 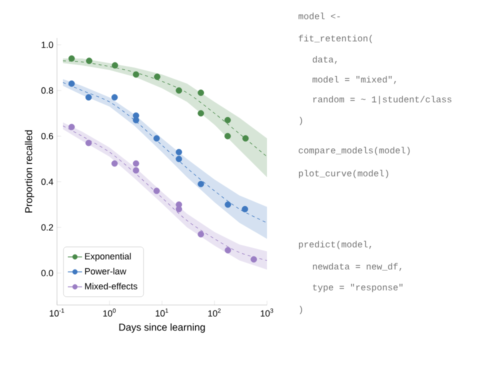 I want to click on y-axis-title: Proportion recalled, so click(x=29, y=171).